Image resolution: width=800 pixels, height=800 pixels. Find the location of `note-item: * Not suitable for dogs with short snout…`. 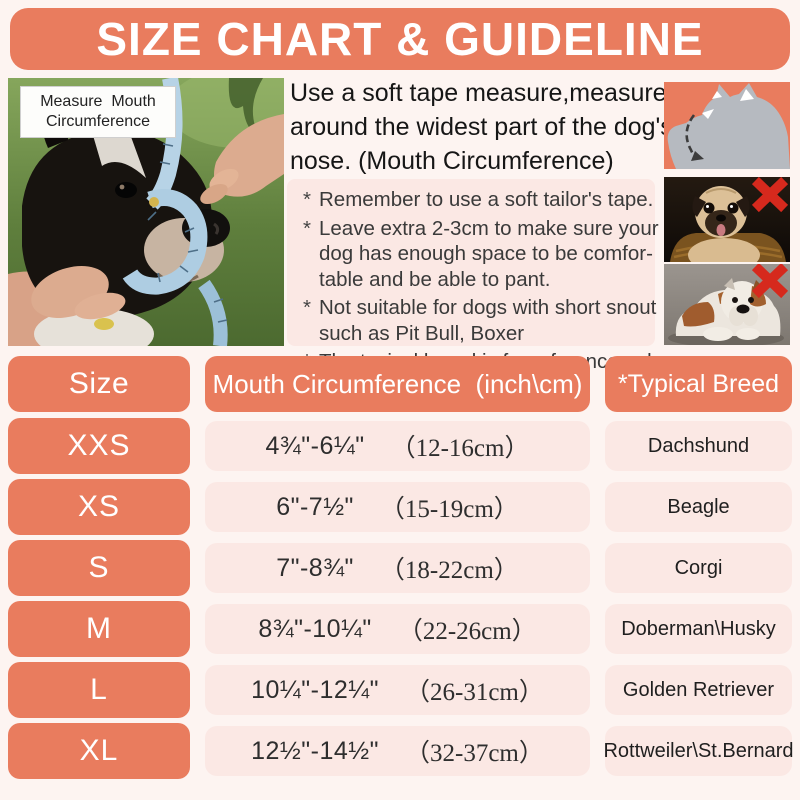

note-item: * Not suitable for dogs with short snout… is located at coordinates (475, 320).